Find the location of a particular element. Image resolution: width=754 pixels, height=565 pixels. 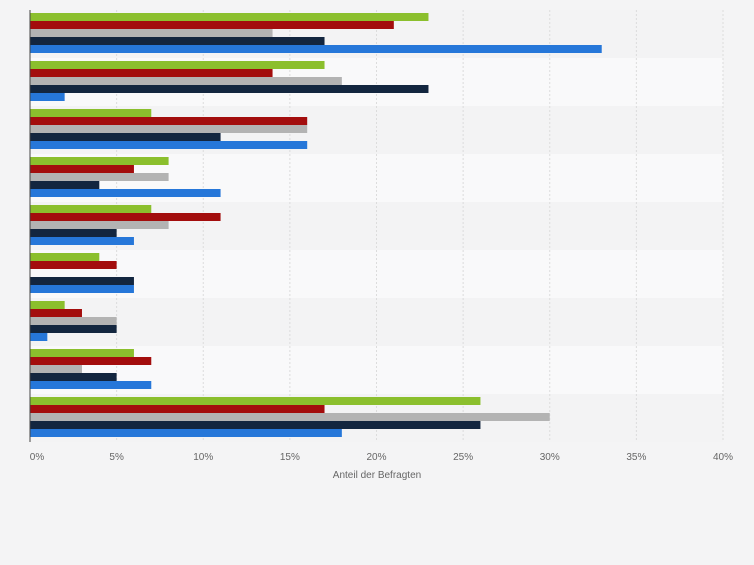

bar-category-1-series-navy is located at coordinates (177, 41).